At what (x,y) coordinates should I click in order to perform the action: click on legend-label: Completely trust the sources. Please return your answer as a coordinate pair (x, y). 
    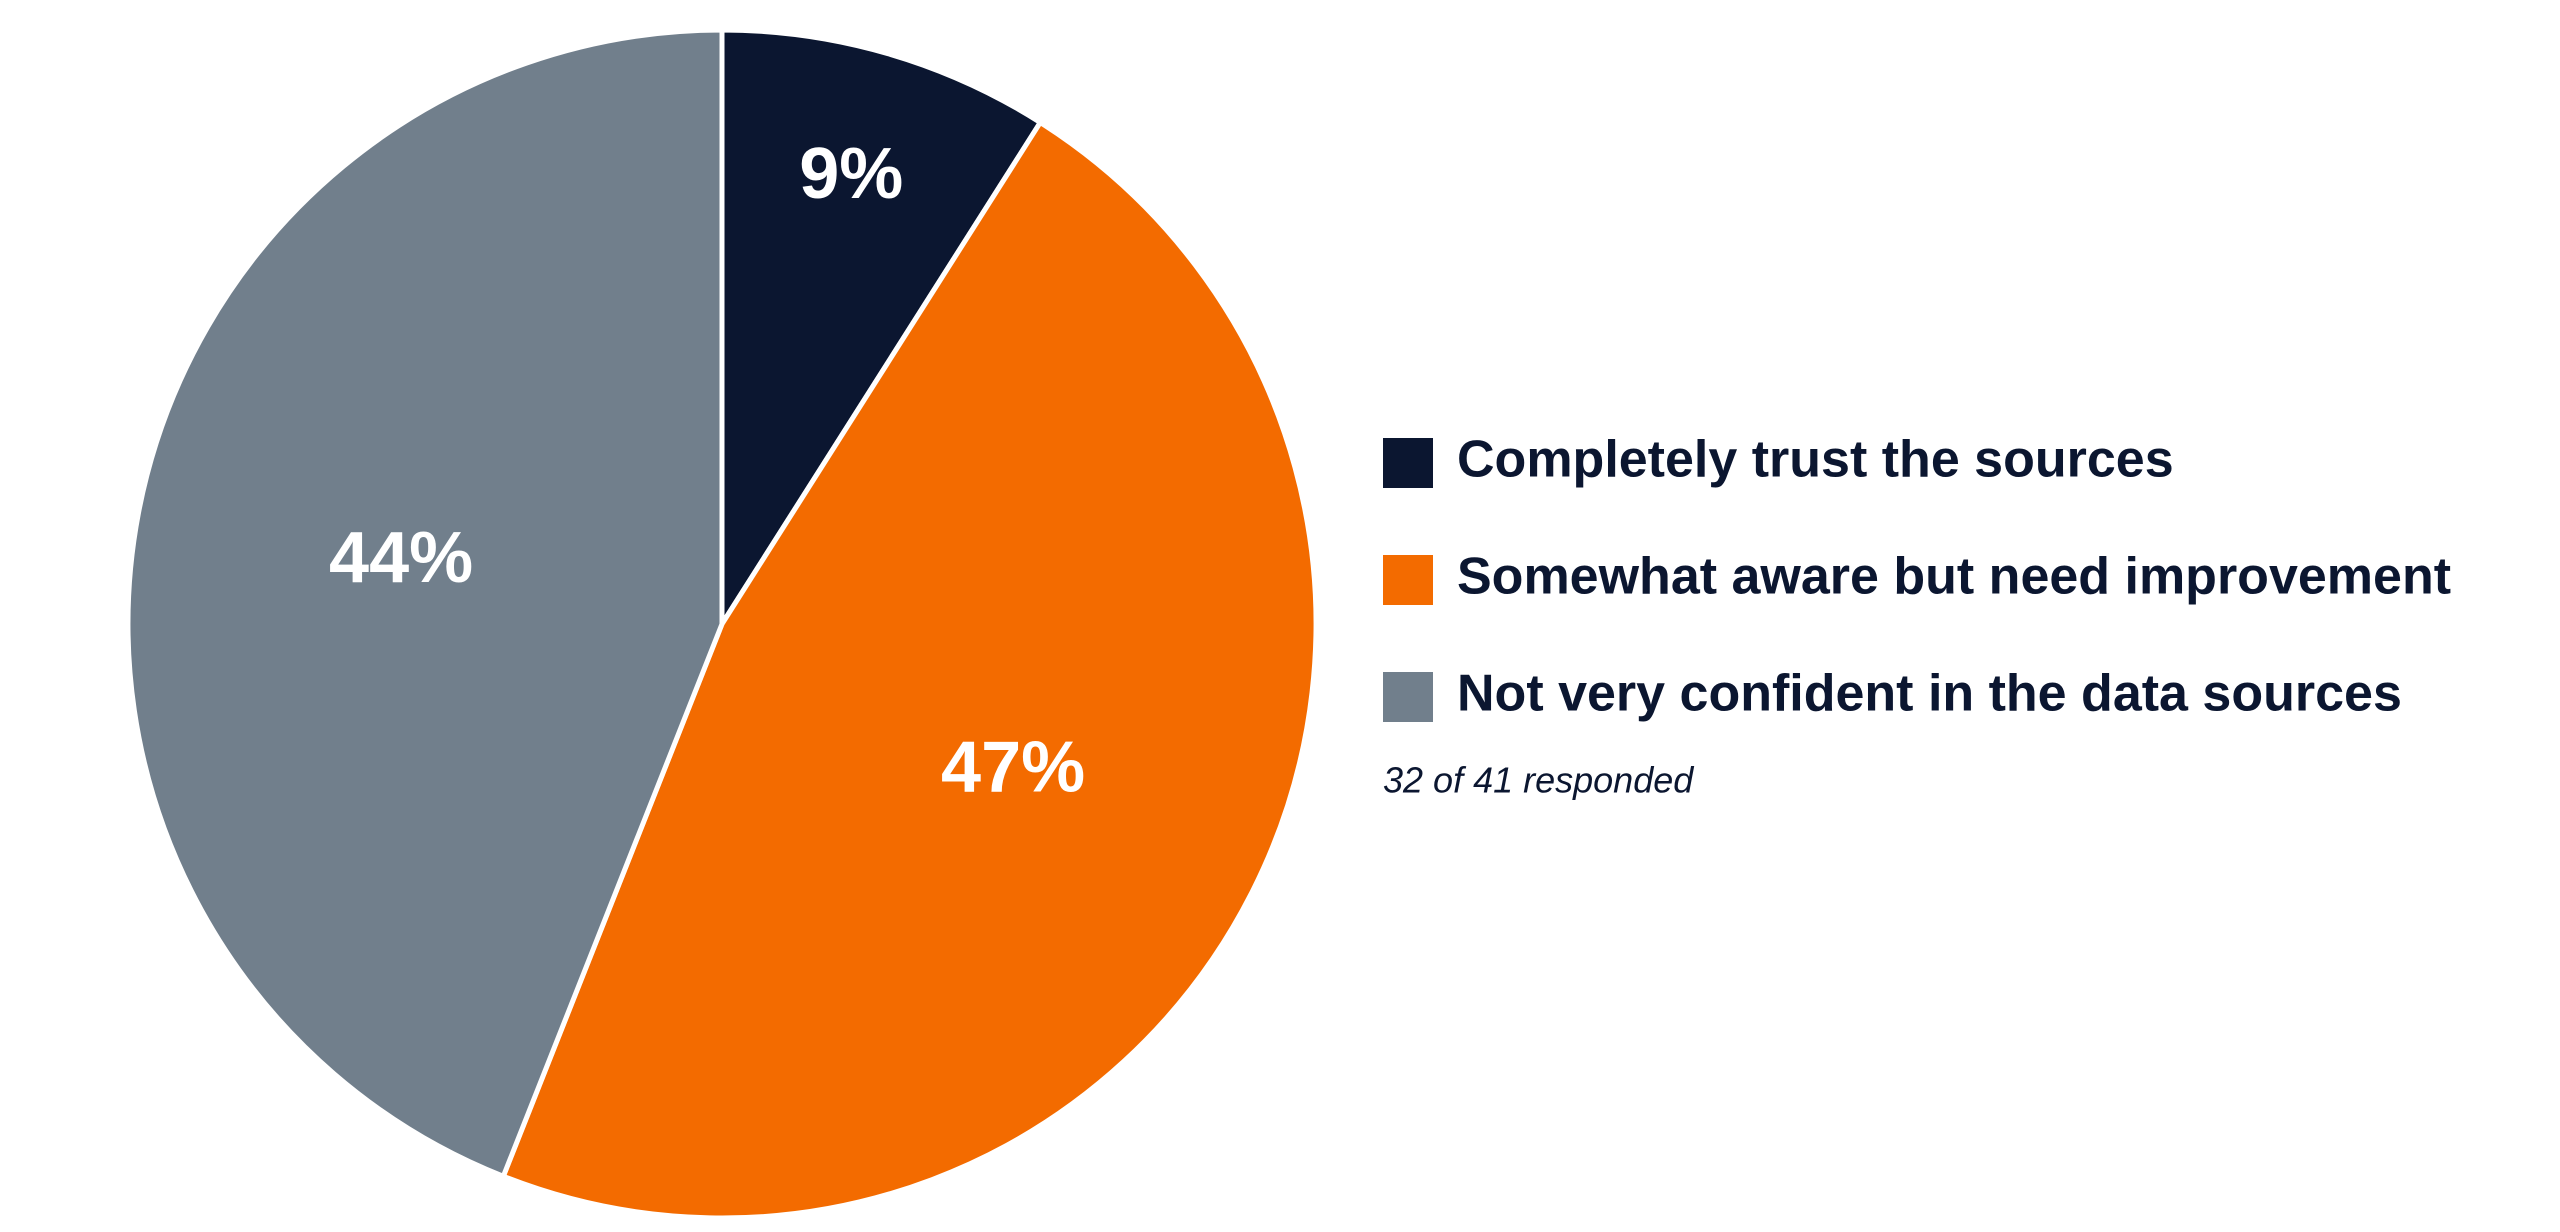
    Looking at the image, I should click on (1815, 460).